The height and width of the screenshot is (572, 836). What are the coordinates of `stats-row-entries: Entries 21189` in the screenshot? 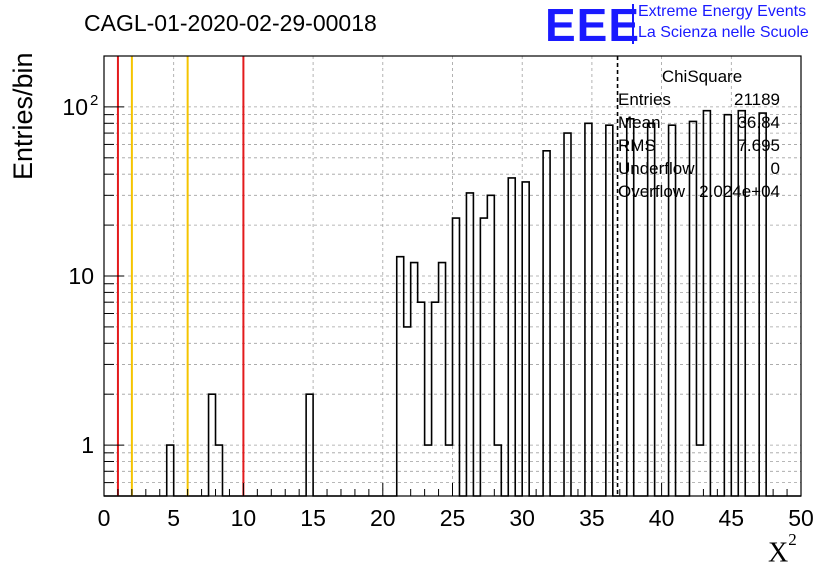 It's located at (696, 99).